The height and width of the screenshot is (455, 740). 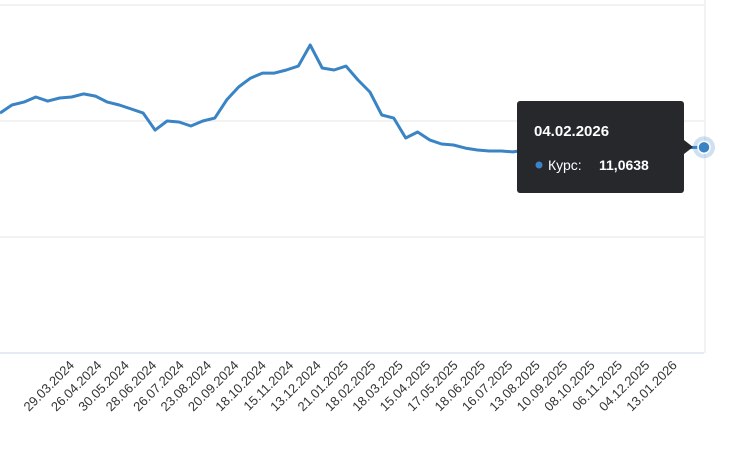 What do you see at coordinates (704, 147) in the screenshot?
I see `hover-point` at bounding box center [704, 147].